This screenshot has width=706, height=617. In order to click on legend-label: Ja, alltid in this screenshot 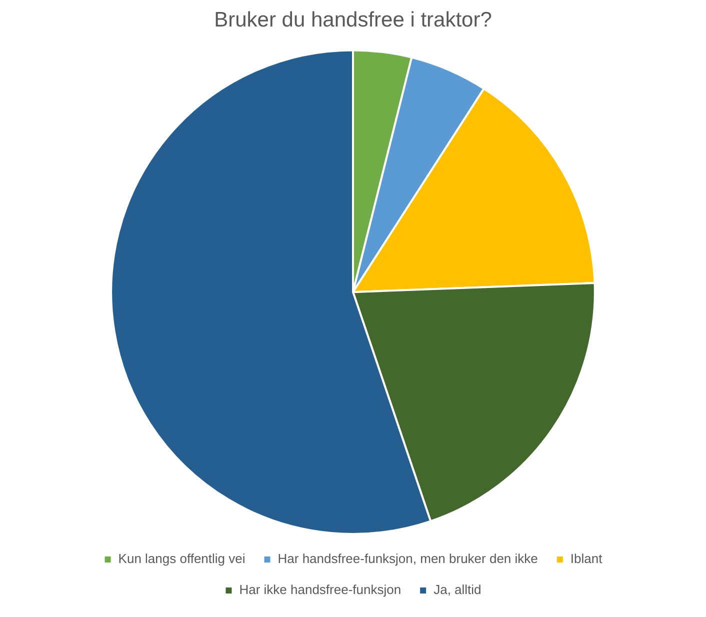, I will do `click(458, 590)`.